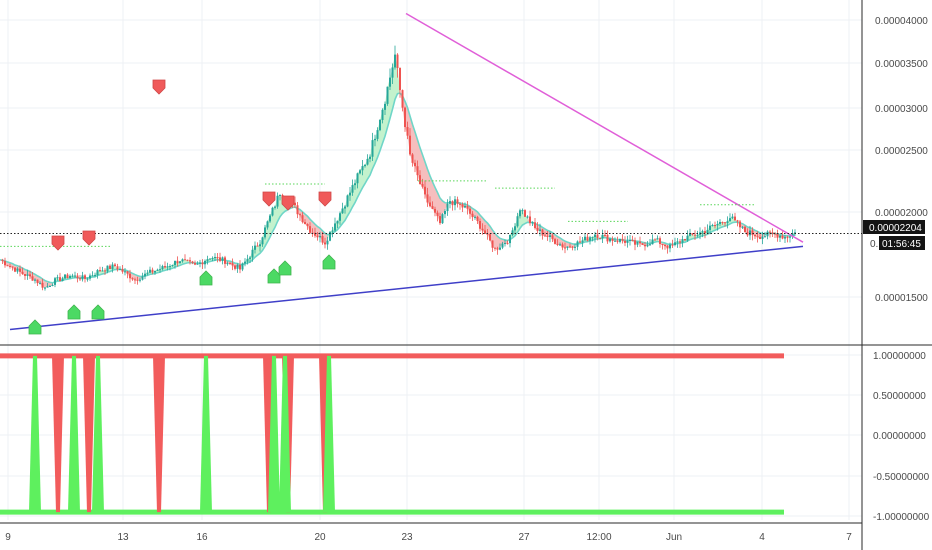 The height and width of the screenshot is (550, 932). I want to click on osc-up-spike, so click(329, 434).